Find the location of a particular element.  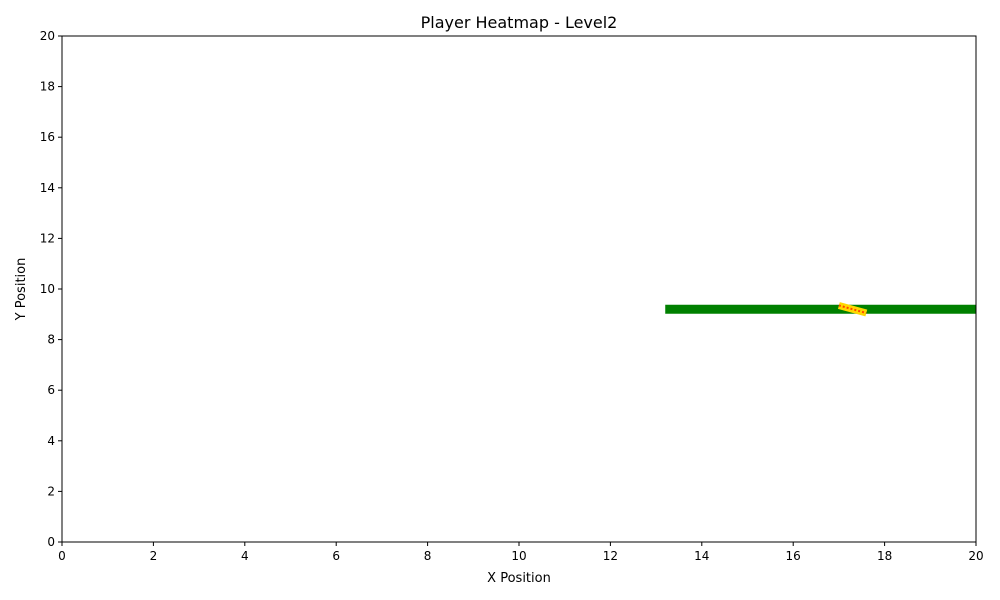

plot-content is located at coordinates (820, 309).